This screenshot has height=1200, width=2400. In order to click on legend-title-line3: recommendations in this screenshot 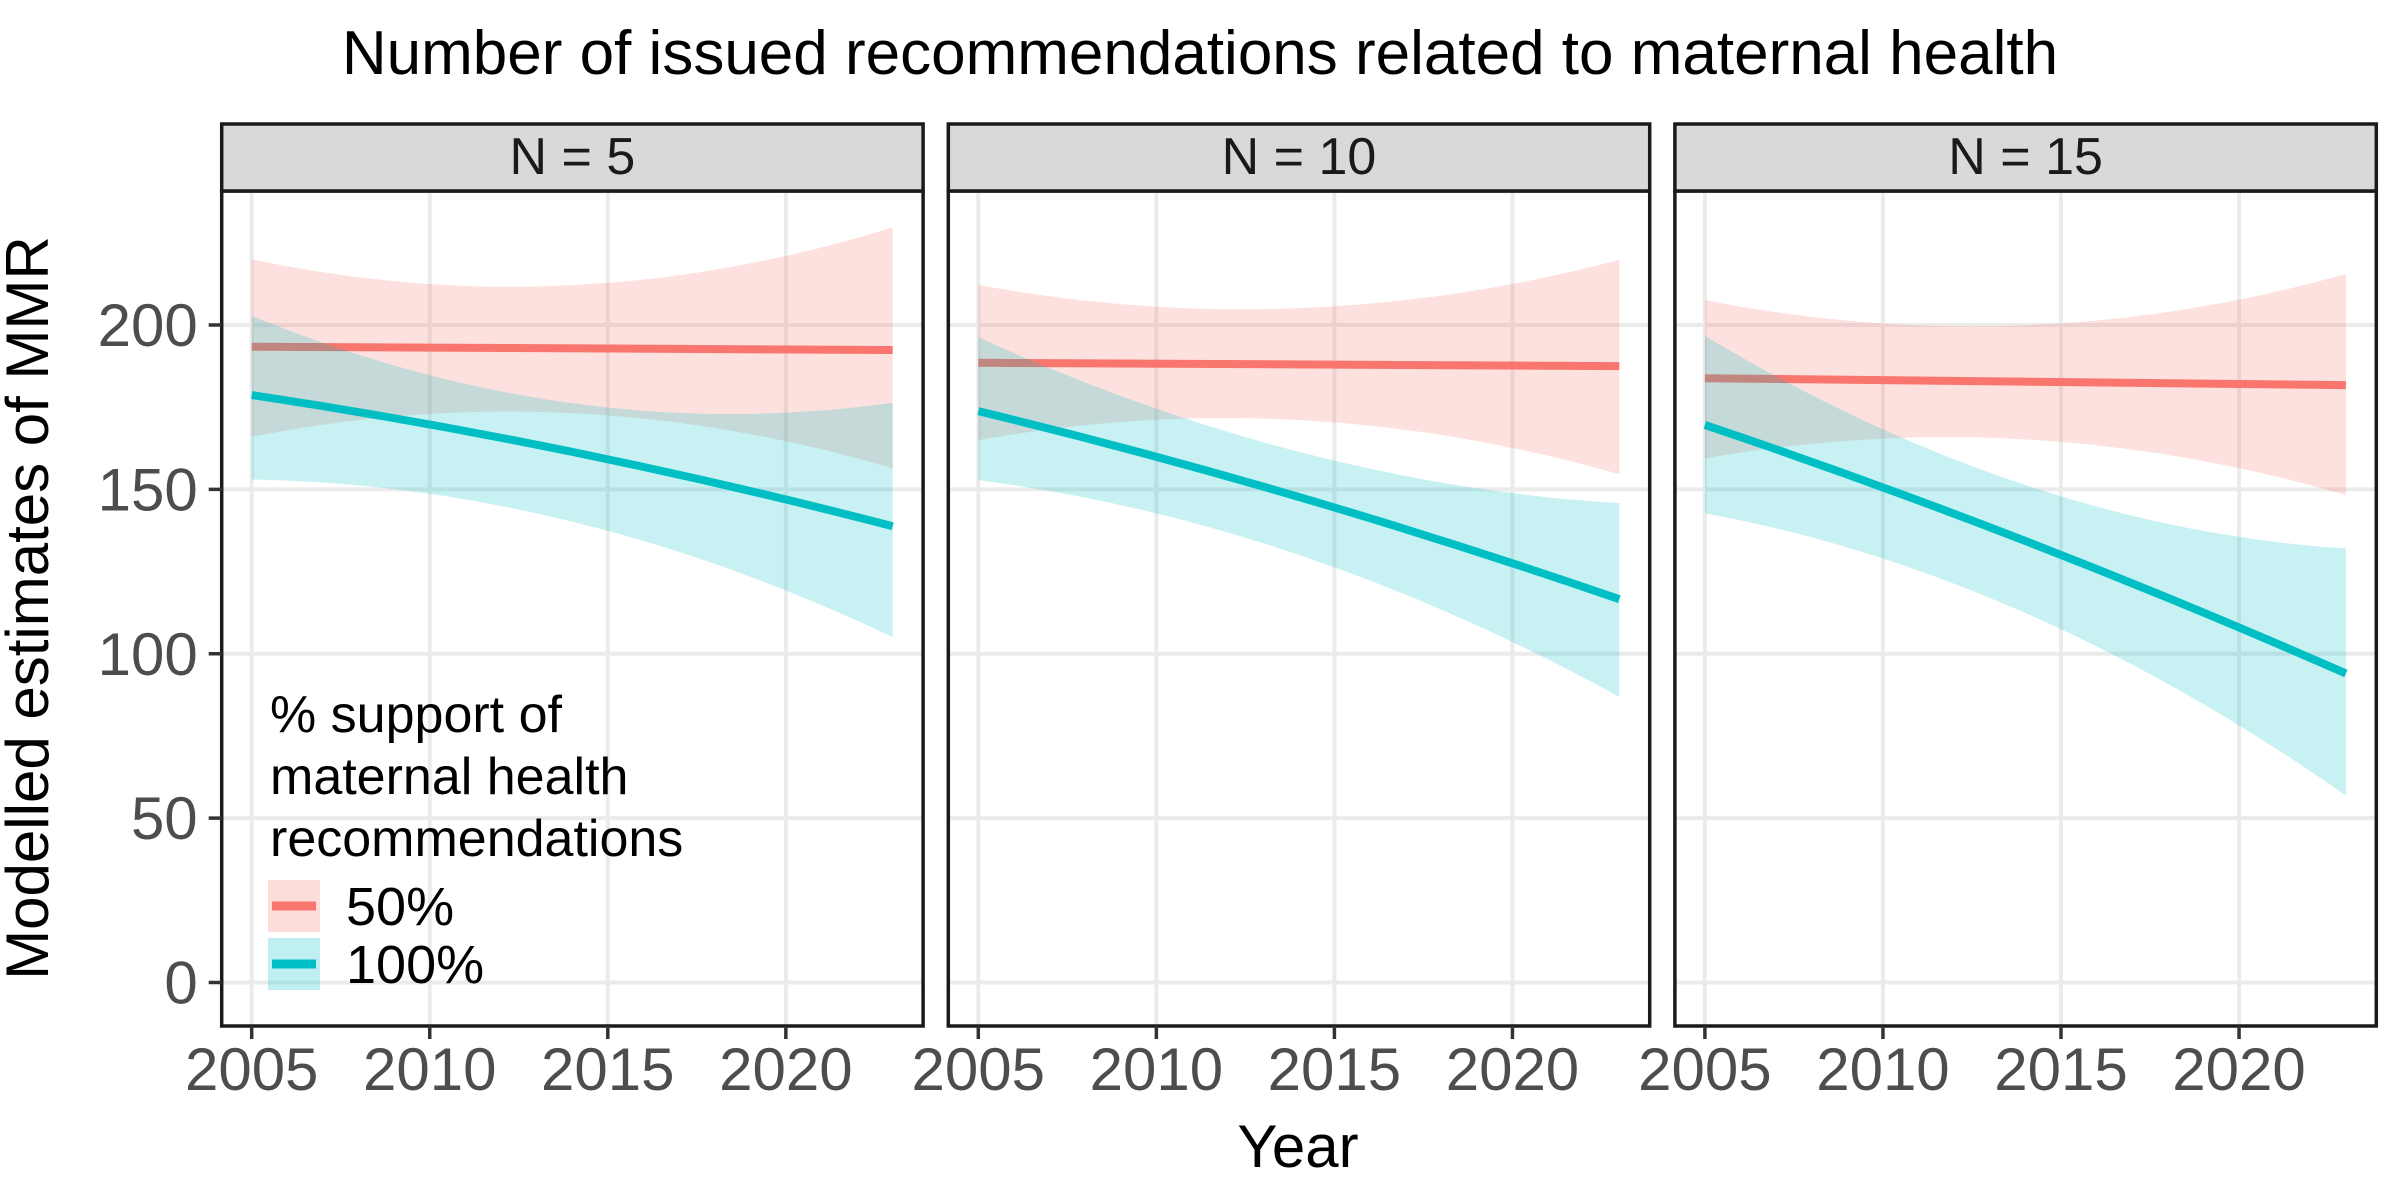, I will do `click(476, 839)`.